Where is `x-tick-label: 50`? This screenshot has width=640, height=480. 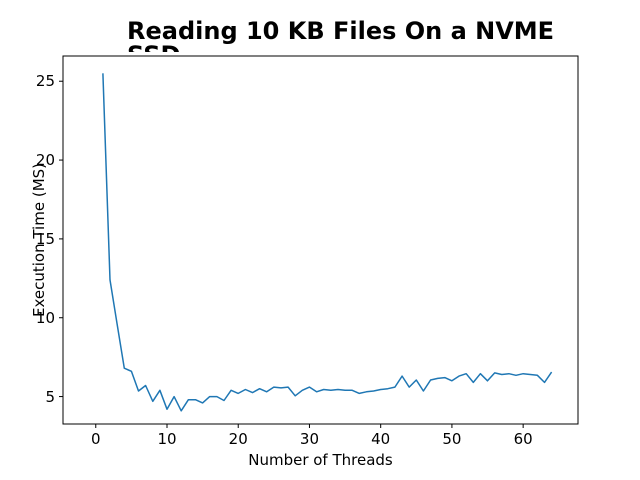
x-tick-label: 50 is located at coordinates (452, 439).